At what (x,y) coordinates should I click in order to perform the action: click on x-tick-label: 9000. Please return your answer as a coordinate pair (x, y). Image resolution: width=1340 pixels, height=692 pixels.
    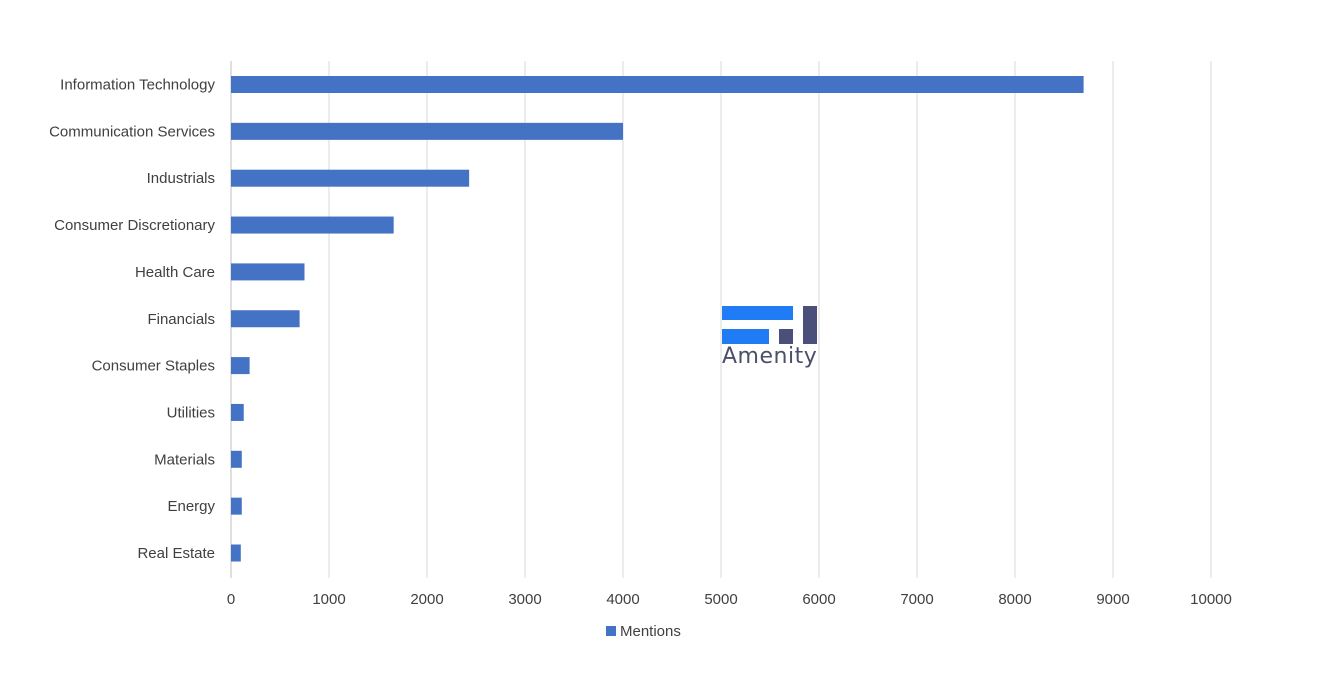
    Looking at the image, I should click on (1112, 599).